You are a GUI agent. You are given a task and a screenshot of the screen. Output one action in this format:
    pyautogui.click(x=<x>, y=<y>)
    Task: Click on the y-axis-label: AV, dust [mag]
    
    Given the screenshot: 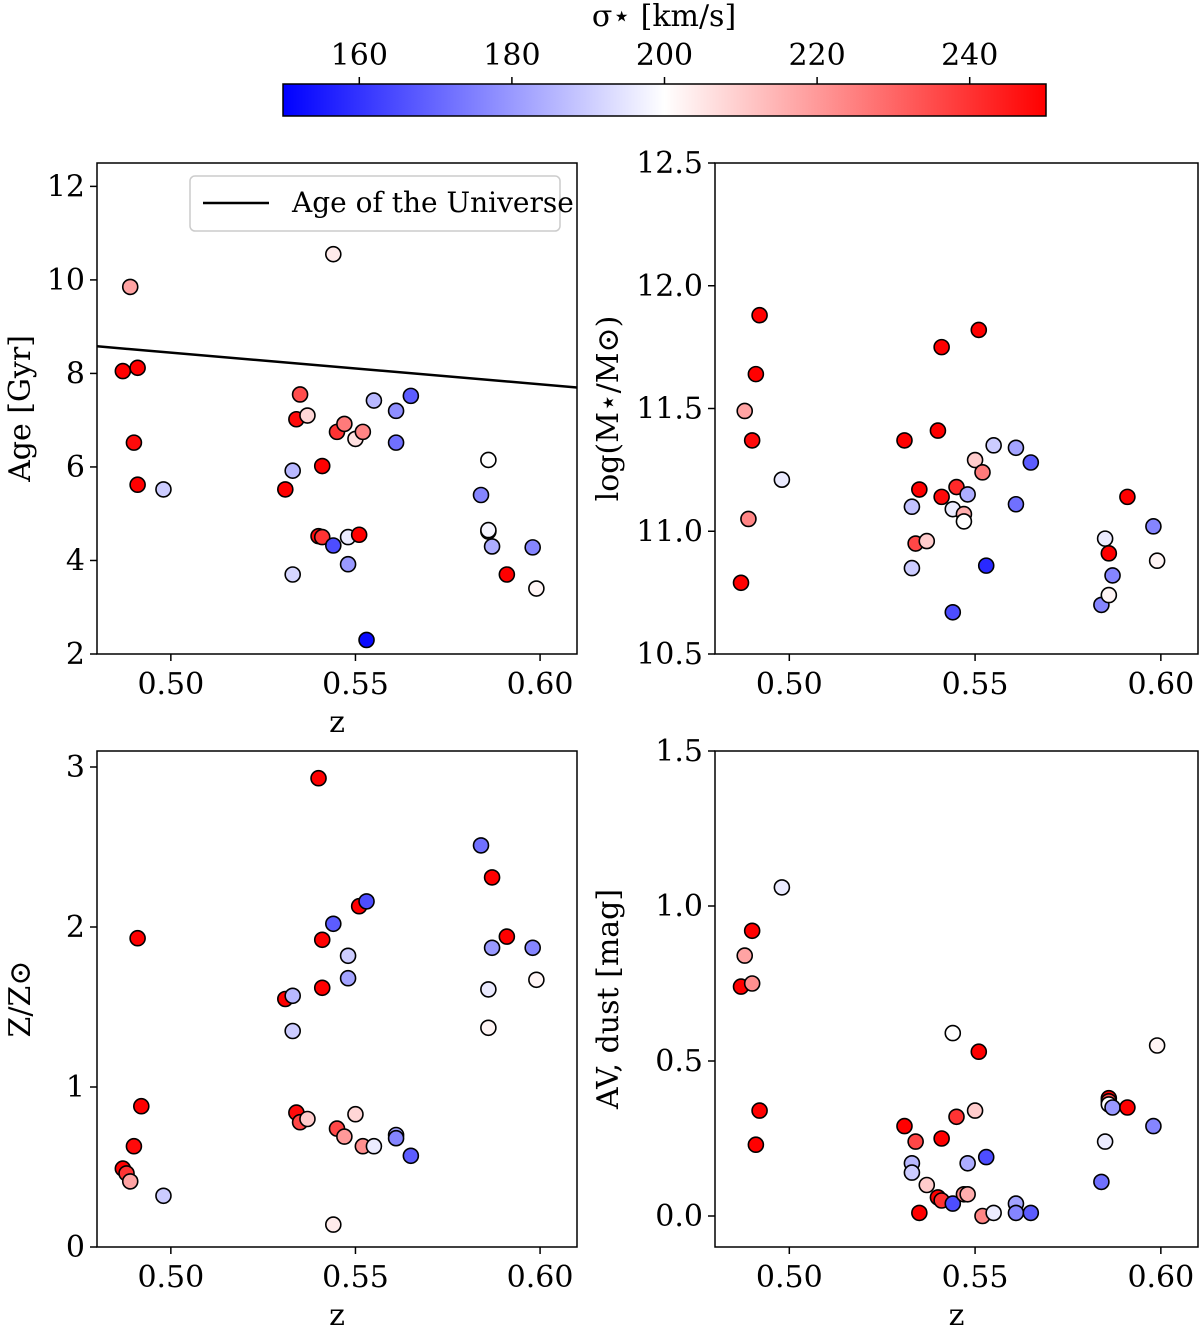 What is the action you would take?
    pyautogui.click(x=608, y=999)
    